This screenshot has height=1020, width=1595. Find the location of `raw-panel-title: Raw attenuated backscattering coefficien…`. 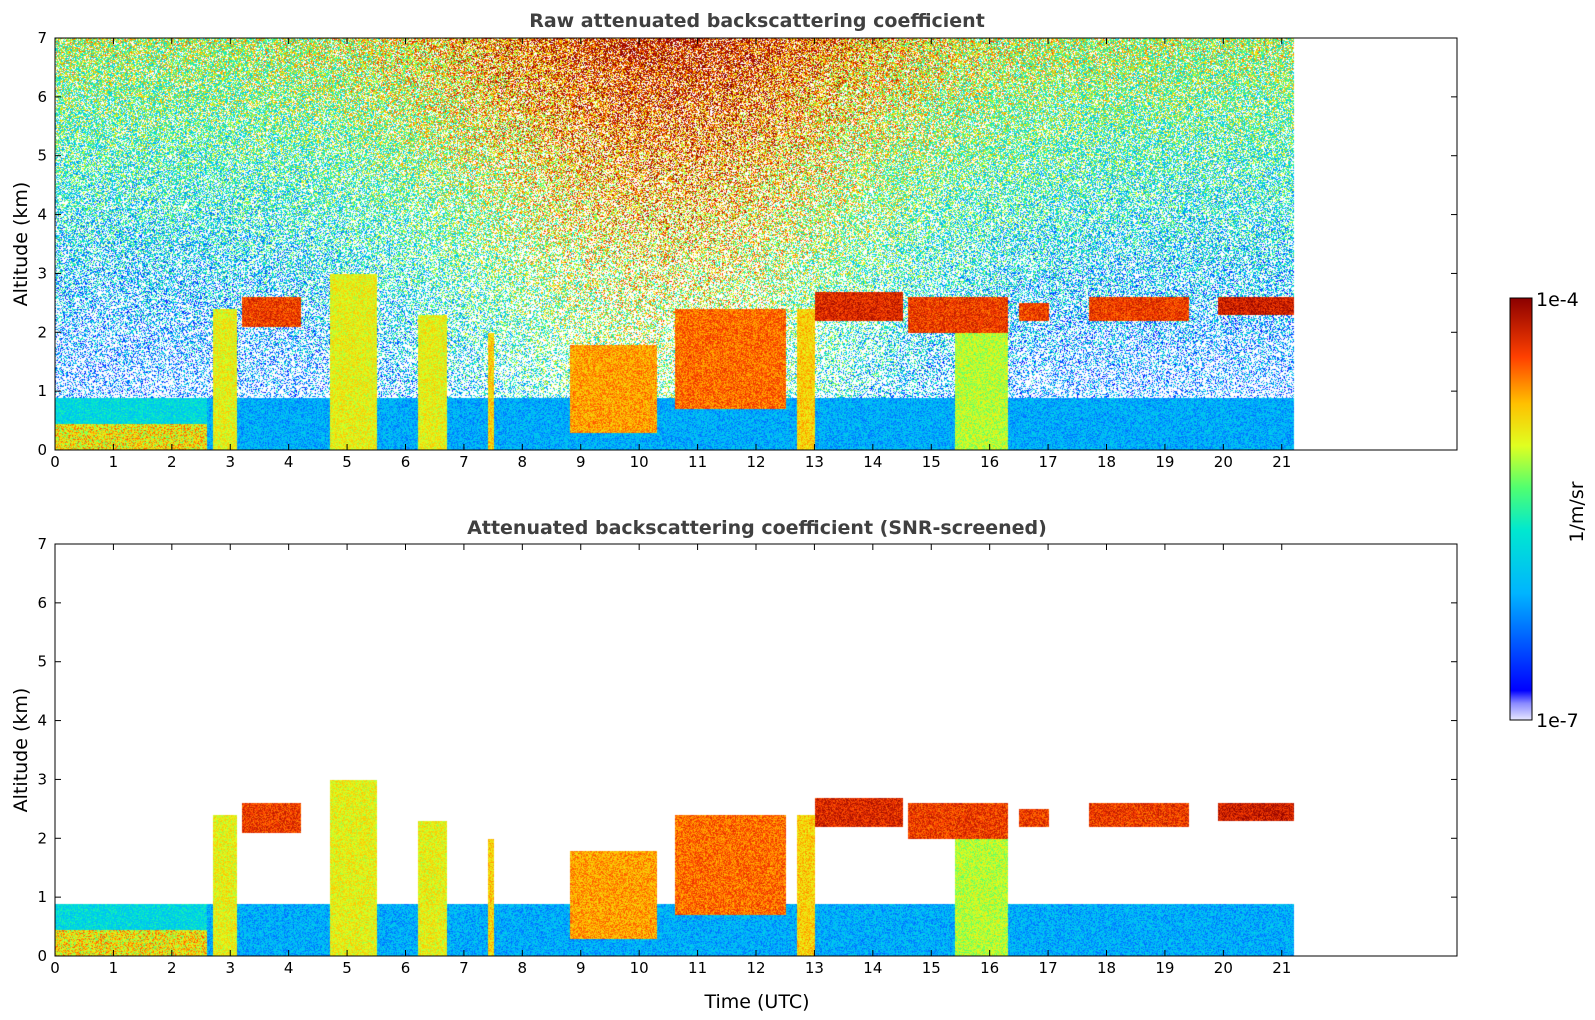

raw-panel-title: Raw attenuated backscattering coefficien… is located at coordinates (757, 21).